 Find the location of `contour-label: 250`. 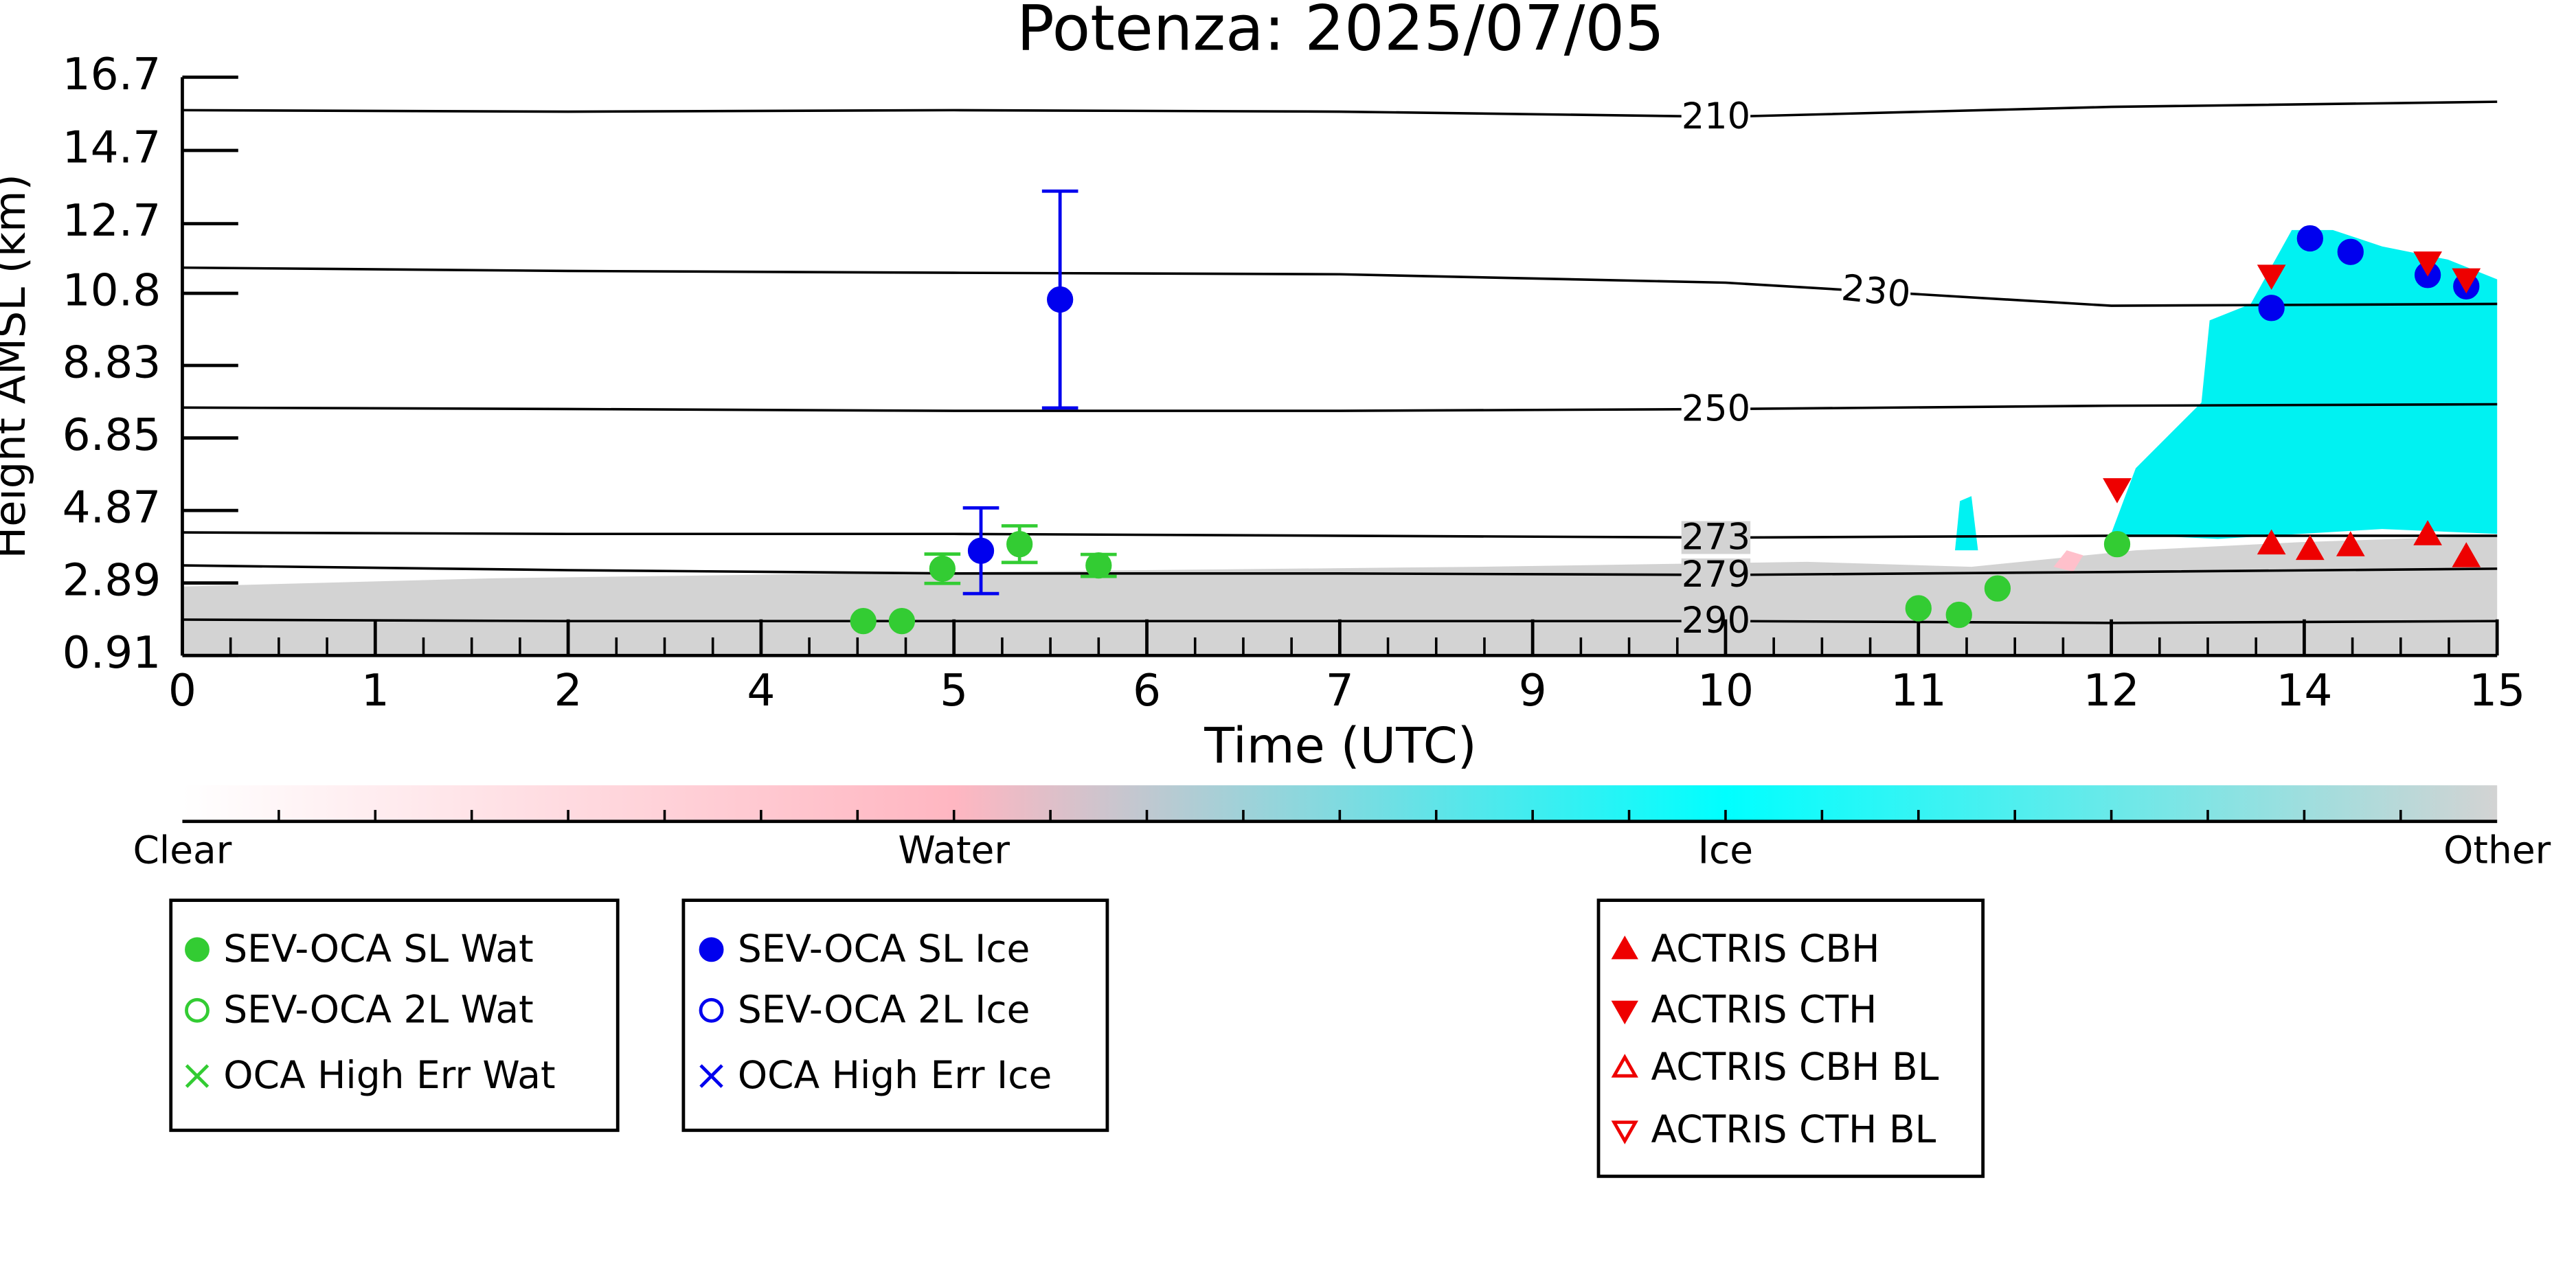

contour-label: 250 is located at coordinates (1716, 409).